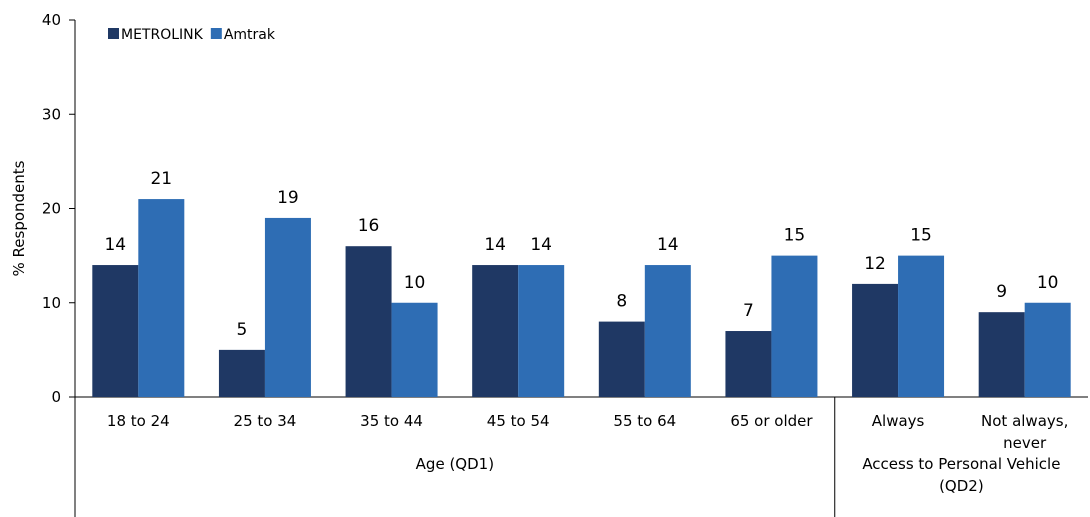 This screenshot has height=517, width=1090. What do you see at coordinates (369, 226) in the screenshot?
I see `data-label: 16` at bounding box center [369, 226].